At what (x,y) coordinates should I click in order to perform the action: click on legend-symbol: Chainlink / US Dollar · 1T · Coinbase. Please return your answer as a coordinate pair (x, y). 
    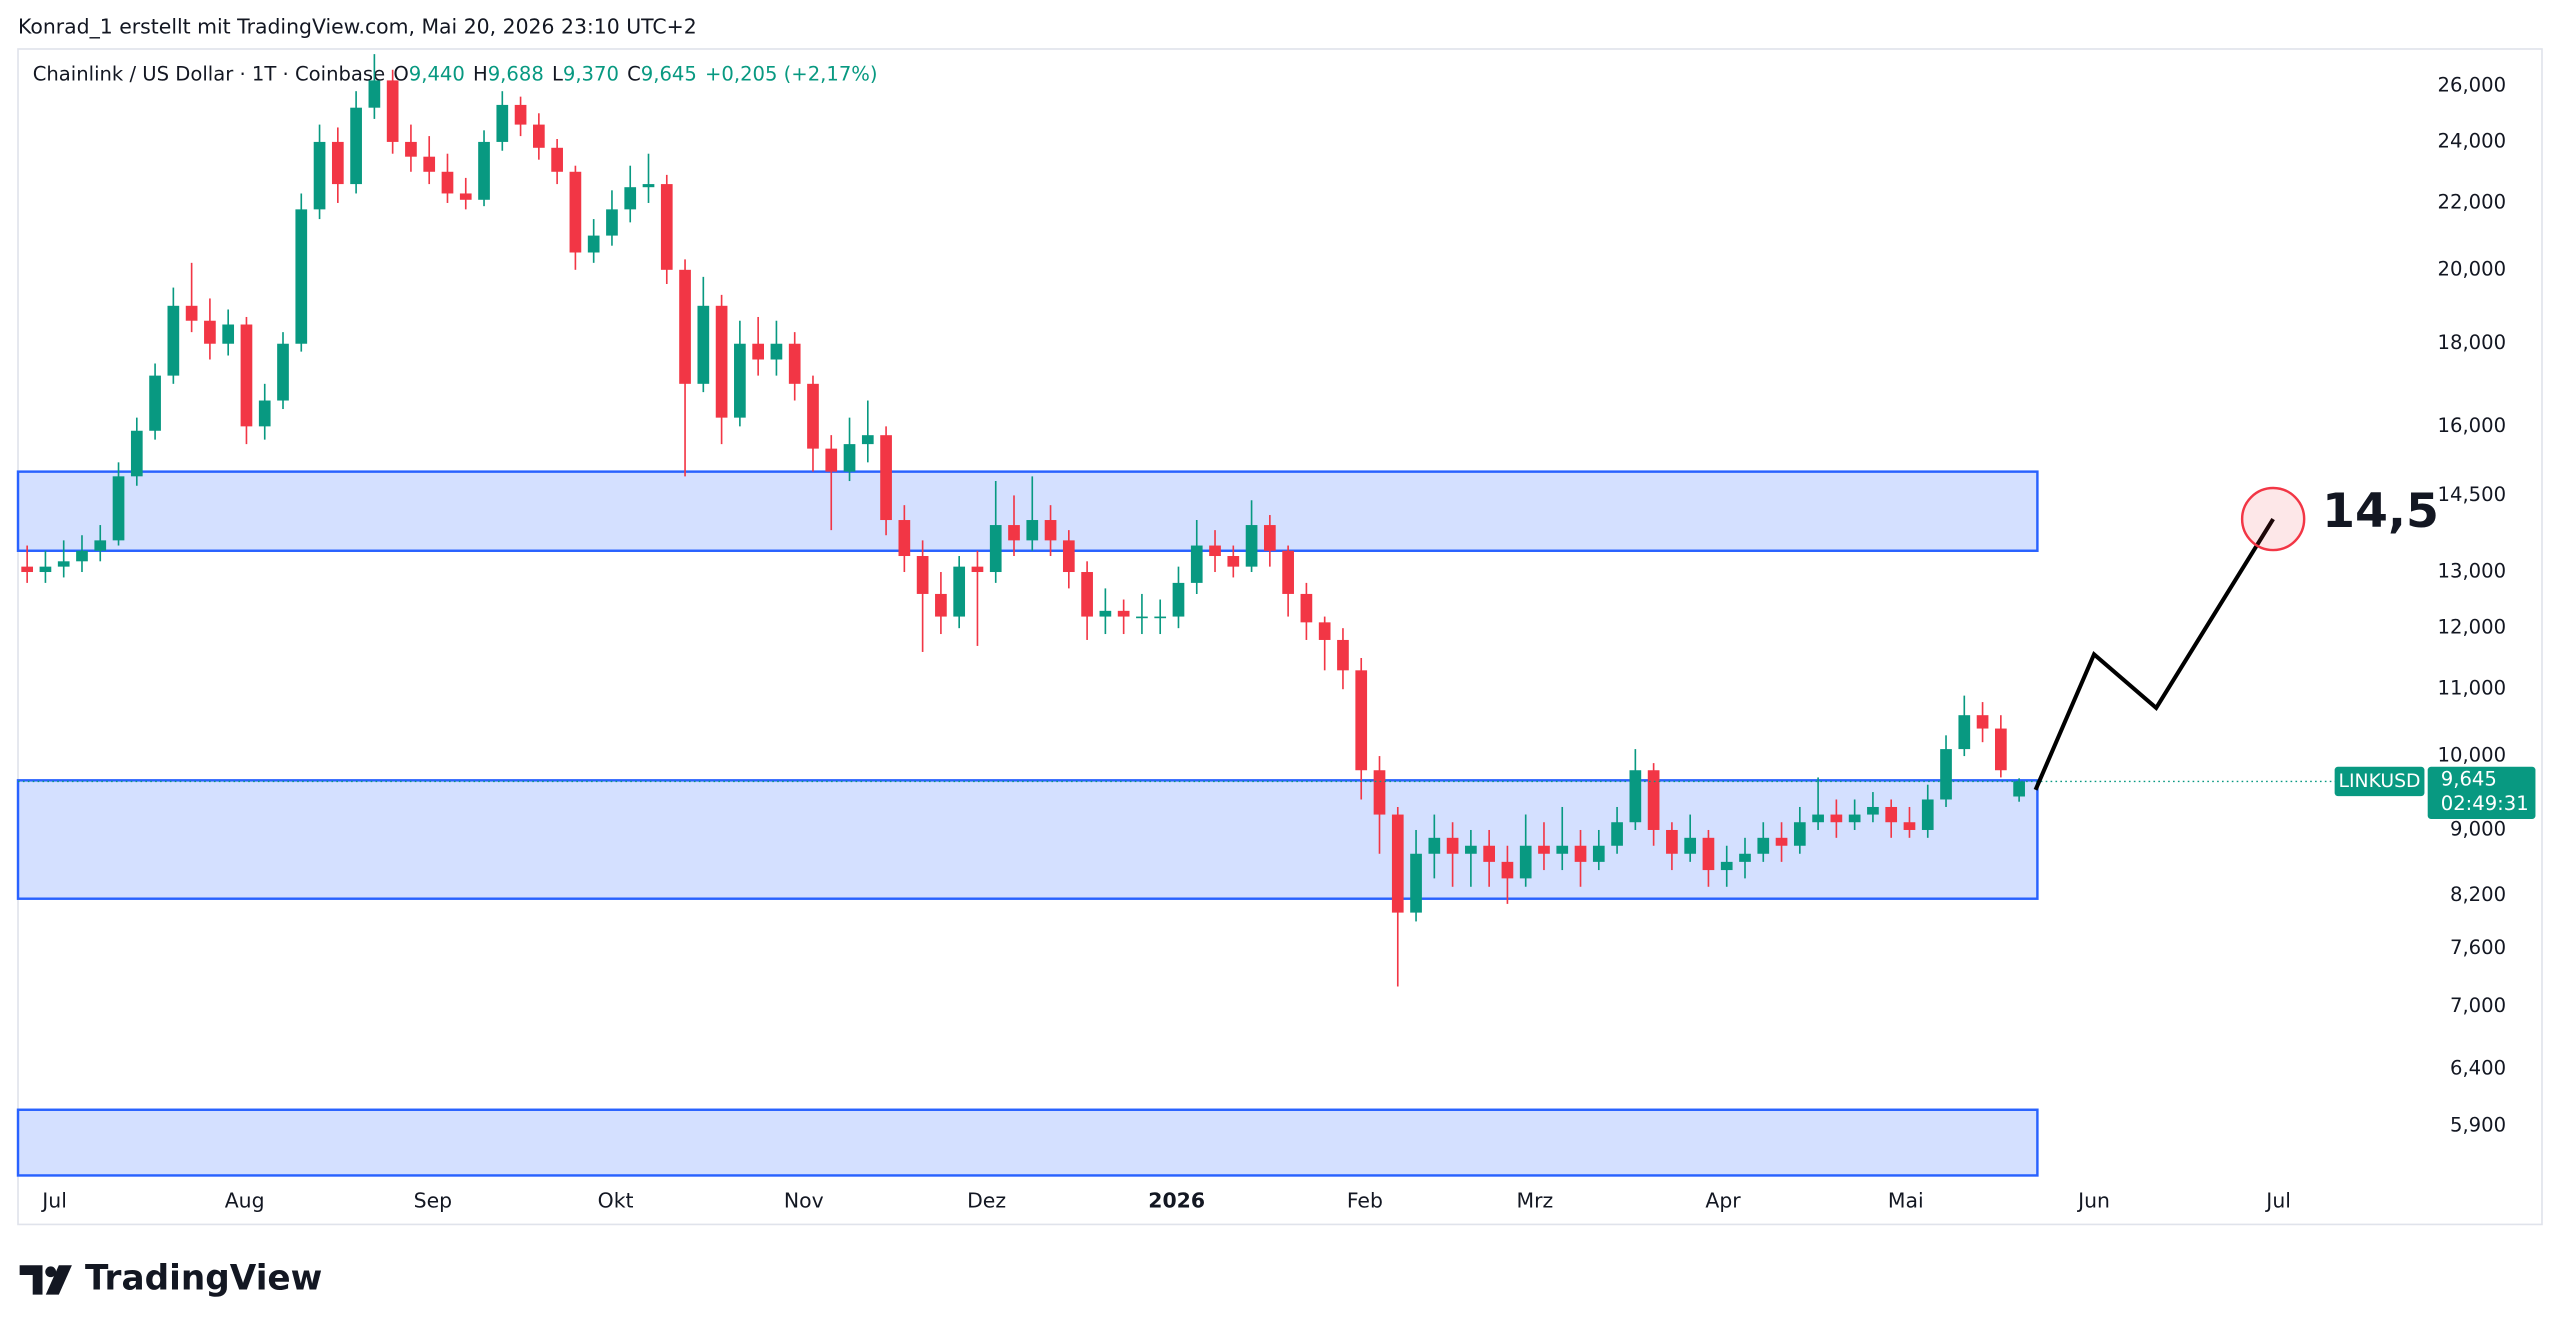
    Looking at the image, I should click on (209, 74).